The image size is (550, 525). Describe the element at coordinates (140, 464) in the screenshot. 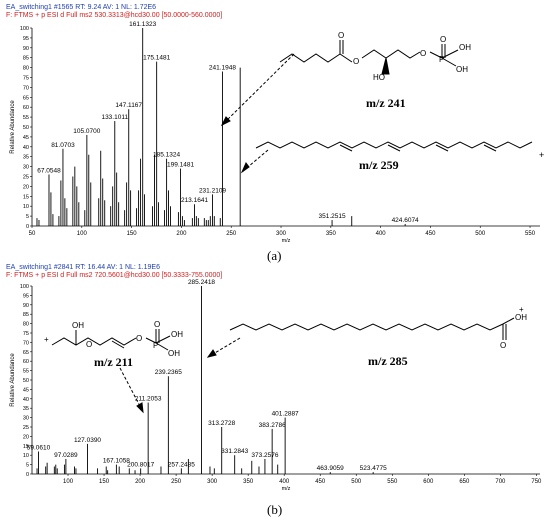

I see `spectrum-b-peak-label: 200.8017` at that location.